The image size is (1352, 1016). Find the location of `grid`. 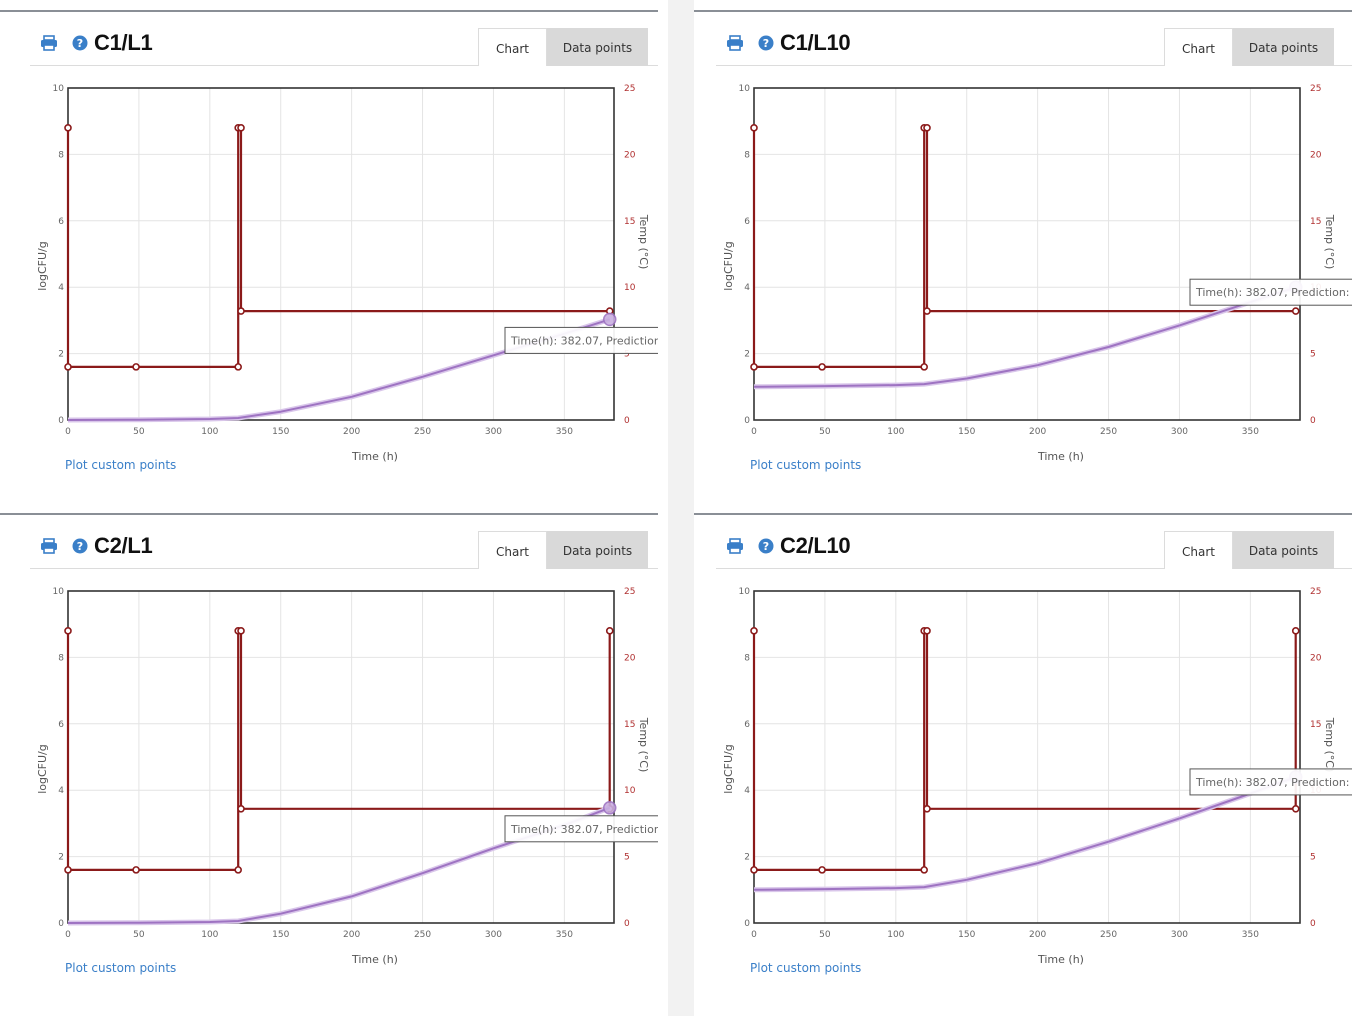

grid is located at coordinates (341, 757).